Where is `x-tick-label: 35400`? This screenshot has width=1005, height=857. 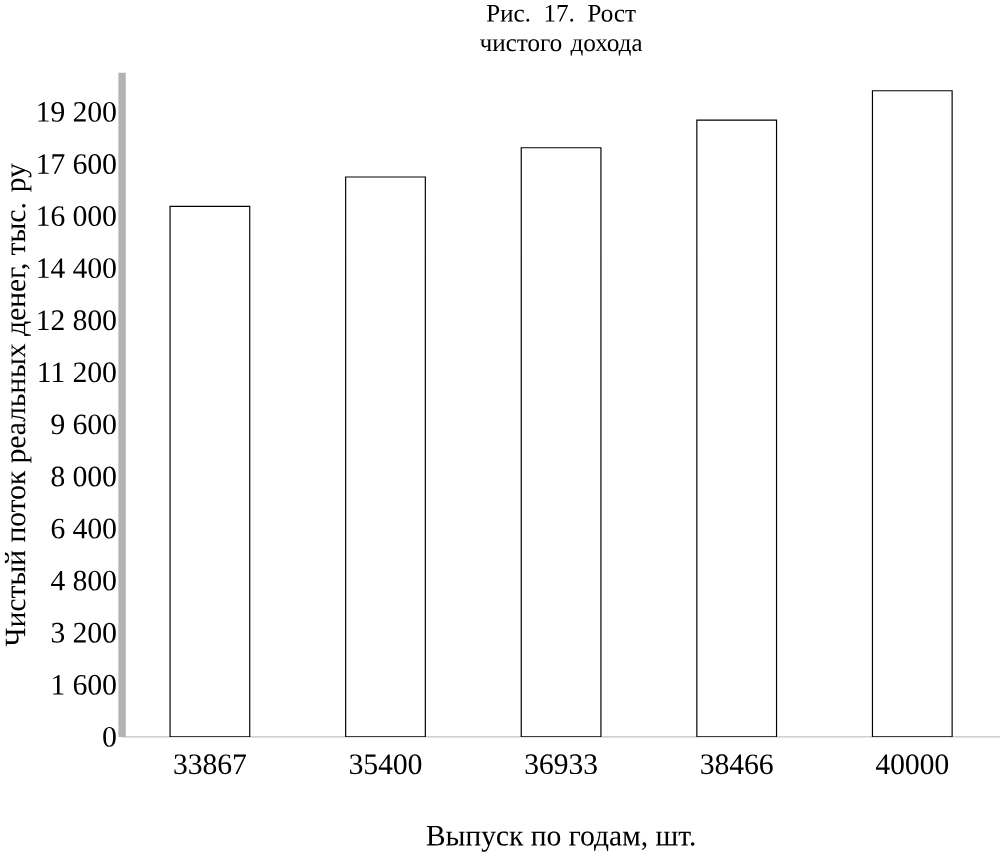 x-tick-label: 35400 is located at coordinates (386, 764).